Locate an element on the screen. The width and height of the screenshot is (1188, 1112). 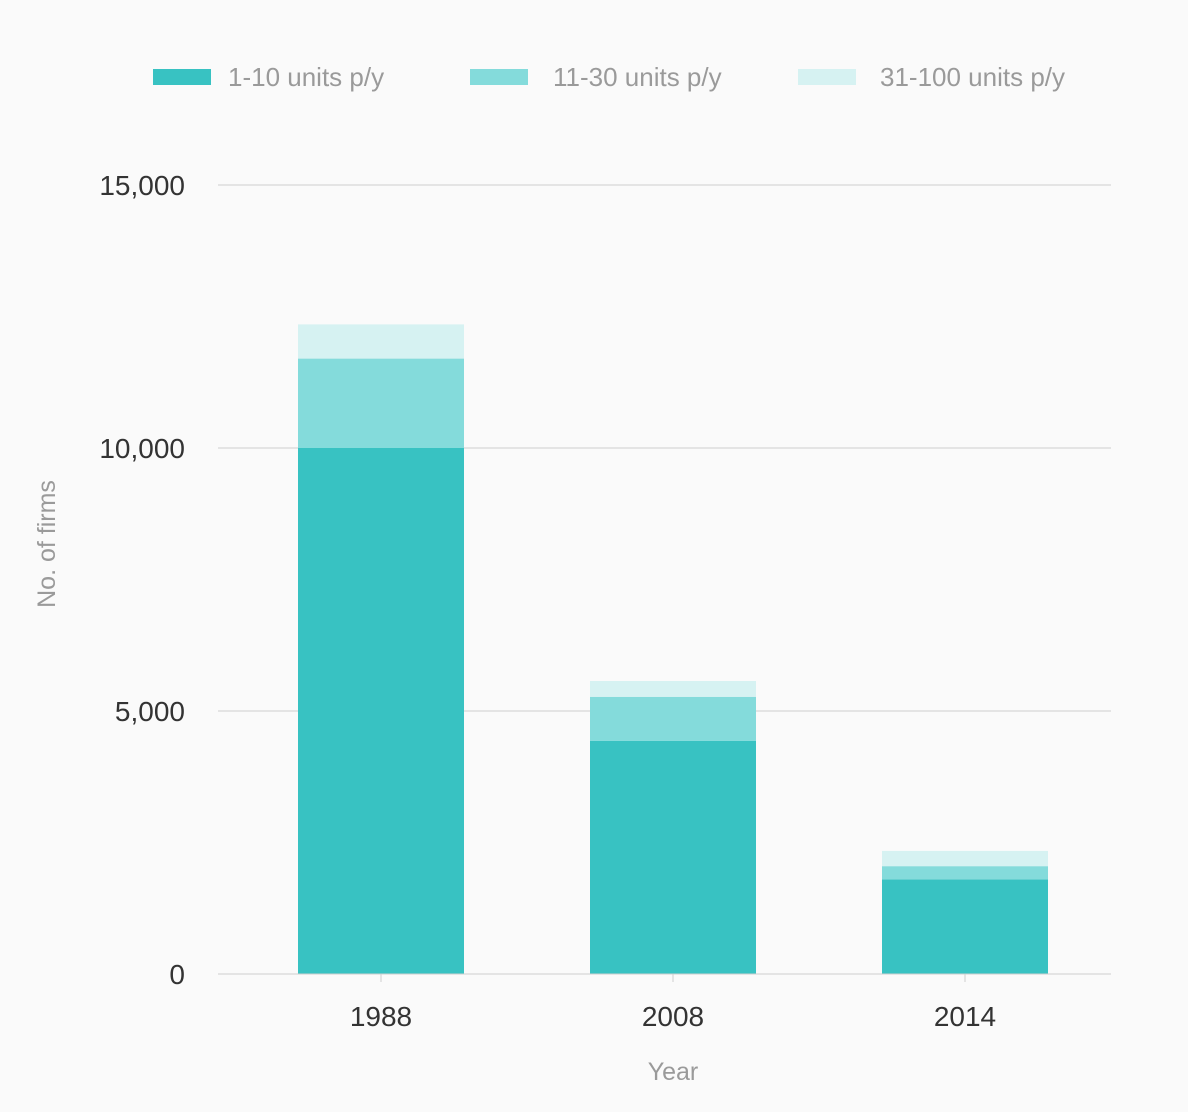
y-tick-label: 0 is located at coordinates (177, 974).